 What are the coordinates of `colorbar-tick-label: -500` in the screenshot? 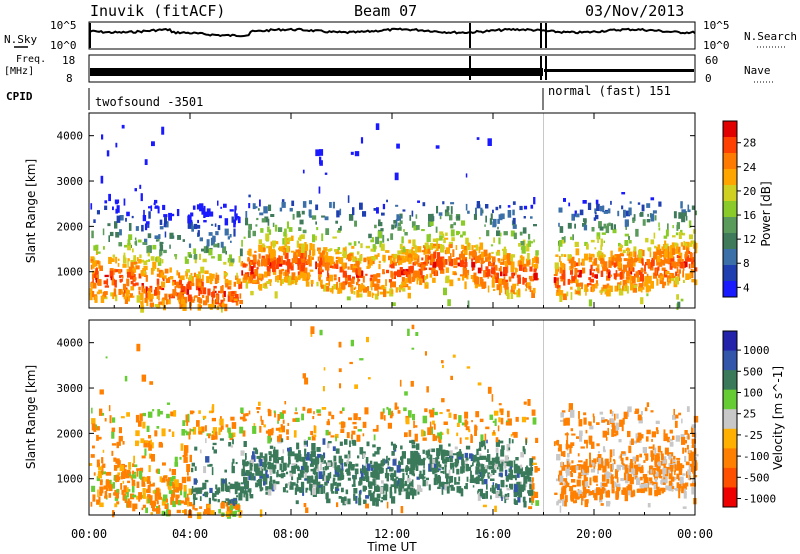 It's located at (756, 477).